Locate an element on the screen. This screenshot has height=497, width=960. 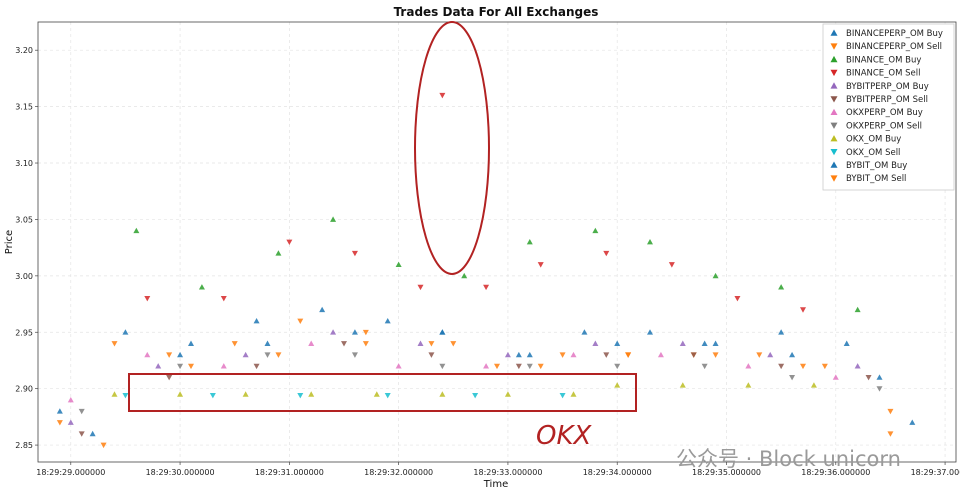
x-tick-label: 18:29:34.000000 is located at coordinates (617, 472).